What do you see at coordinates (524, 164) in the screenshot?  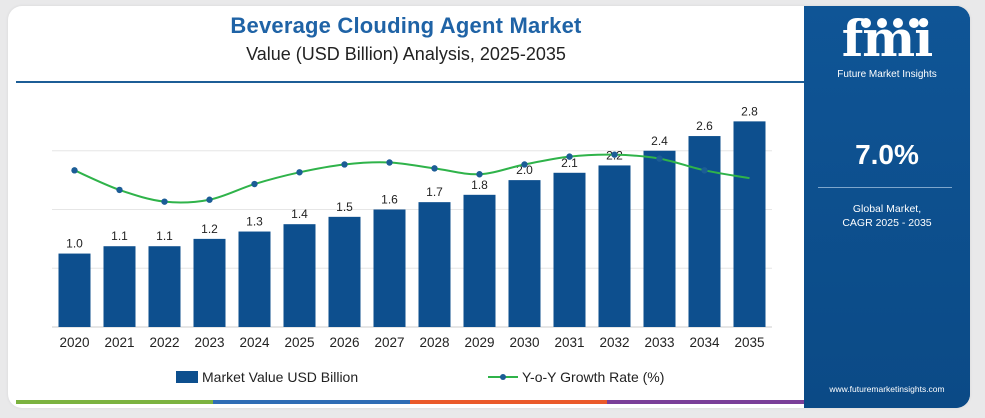 I see `growth-point-2030` at bounding box center [524, 164].